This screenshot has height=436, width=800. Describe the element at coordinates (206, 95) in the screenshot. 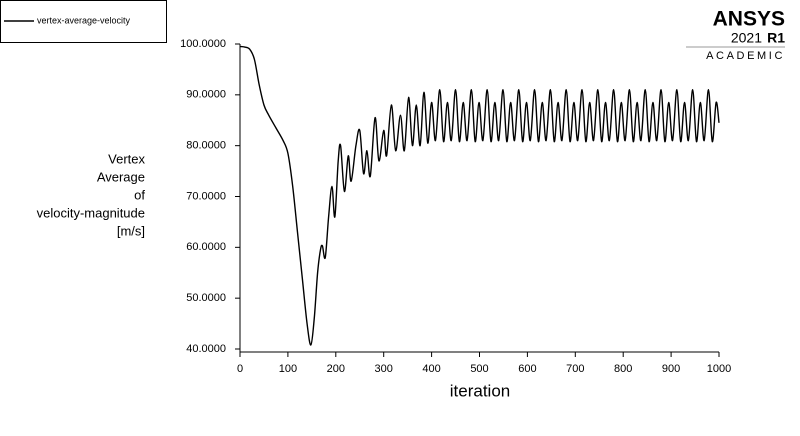

I see `y-tick-label: 90.0000` at that location.